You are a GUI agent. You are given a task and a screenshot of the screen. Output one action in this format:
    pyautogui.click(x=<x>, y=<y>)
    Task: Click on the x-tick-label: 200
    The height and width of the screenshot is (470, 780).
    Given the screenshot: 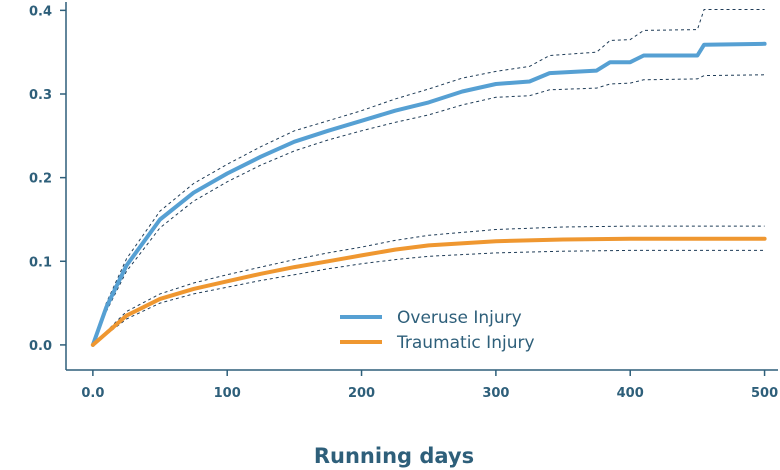 What is the action you would take?
    pyautogui.click(x=361, y=393)
    